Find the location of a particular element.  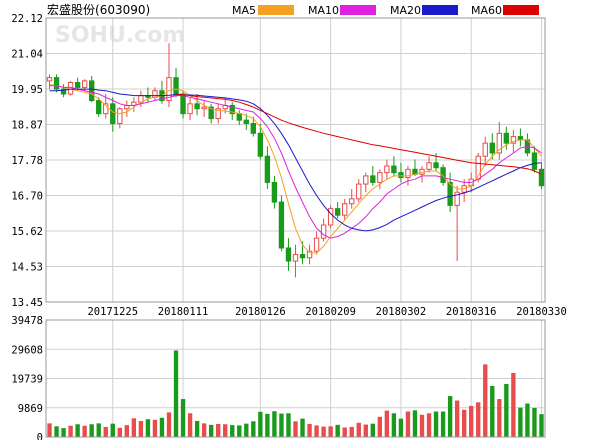

stock-name: 宏盛股份 is located at coordinates (71, 9).